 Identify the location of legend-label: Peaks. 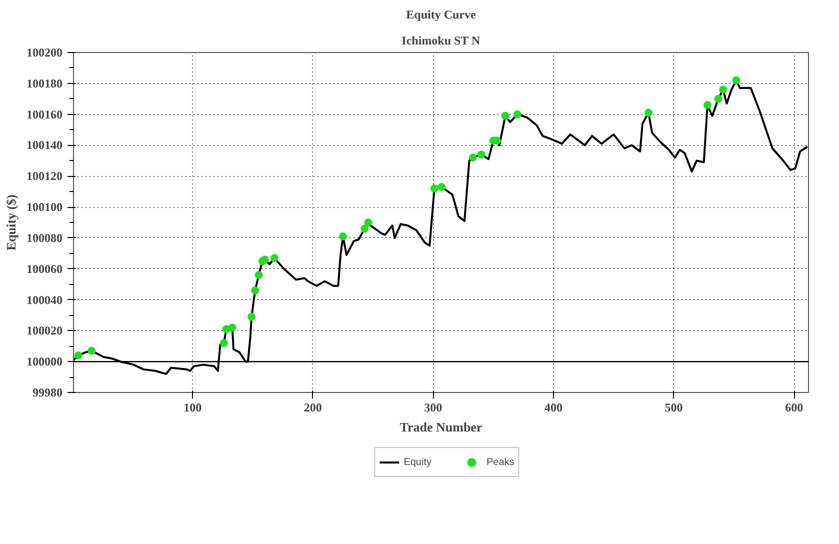
(500, 462).